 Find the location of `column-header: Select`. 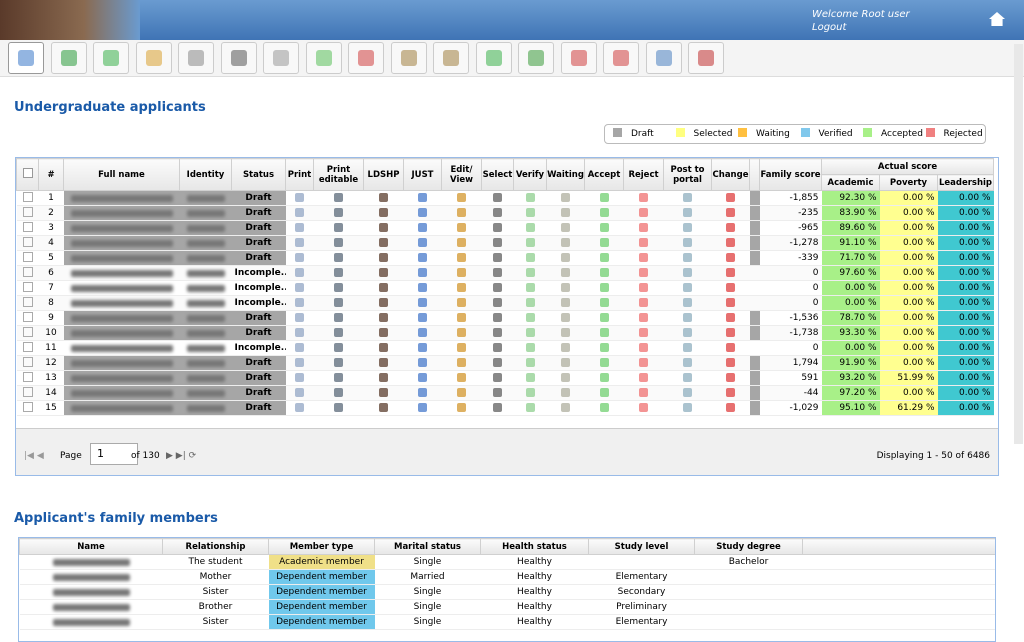

column-header: Select is located at coordinates (497, 174).